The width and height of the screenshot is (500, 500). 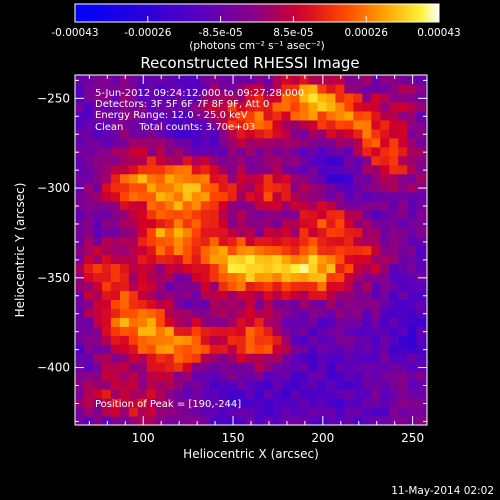 I want to click on annotation-detectors: Detectors: 3F 5F 6F 7F 8F 9F, Att 0, so click(x=182, y=104).